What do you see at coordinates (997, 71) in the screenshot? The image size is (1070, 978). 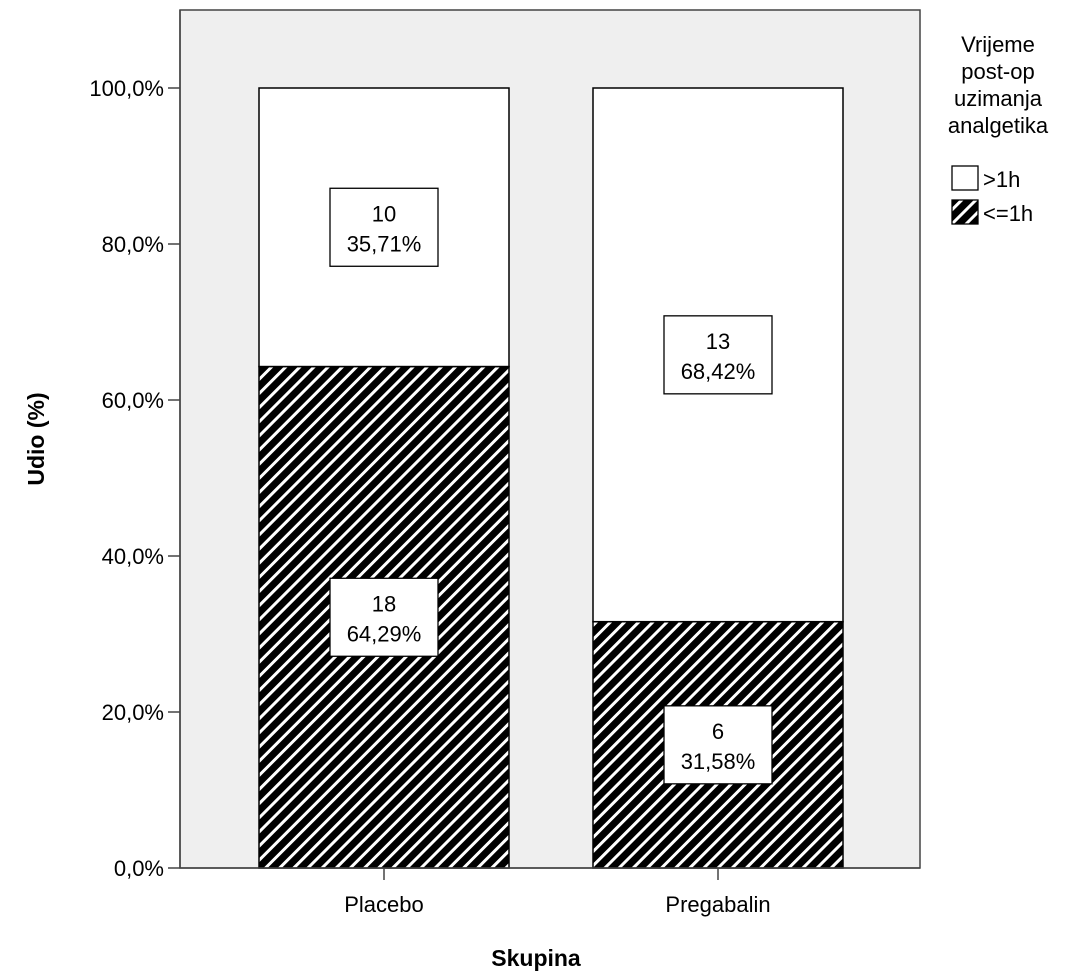 I see `legend-title: post-op` at bounding box center [997, 71].